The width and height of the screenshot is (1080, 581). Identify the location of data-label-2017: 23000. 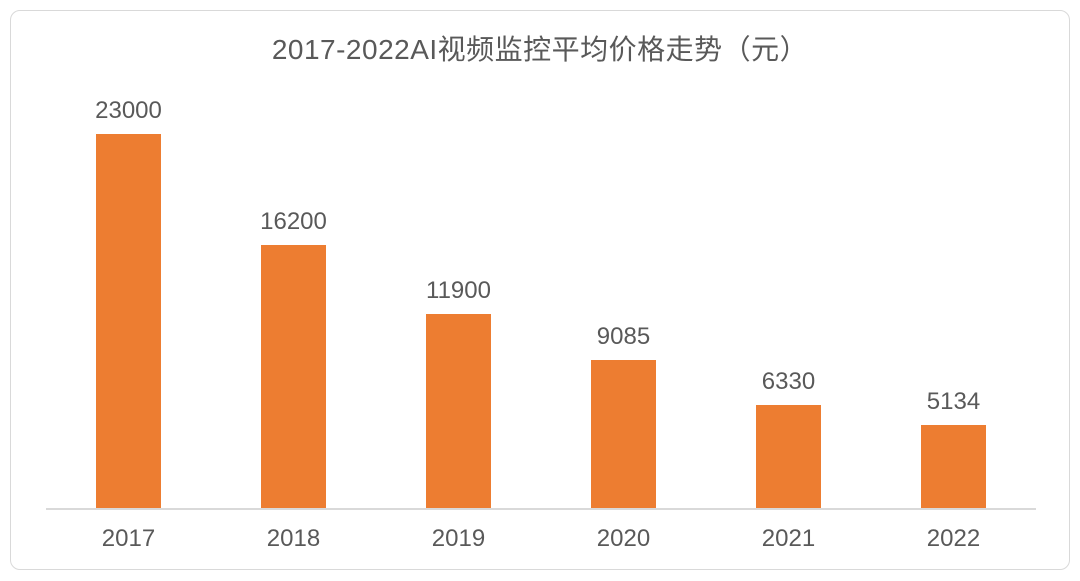
(128, 110).